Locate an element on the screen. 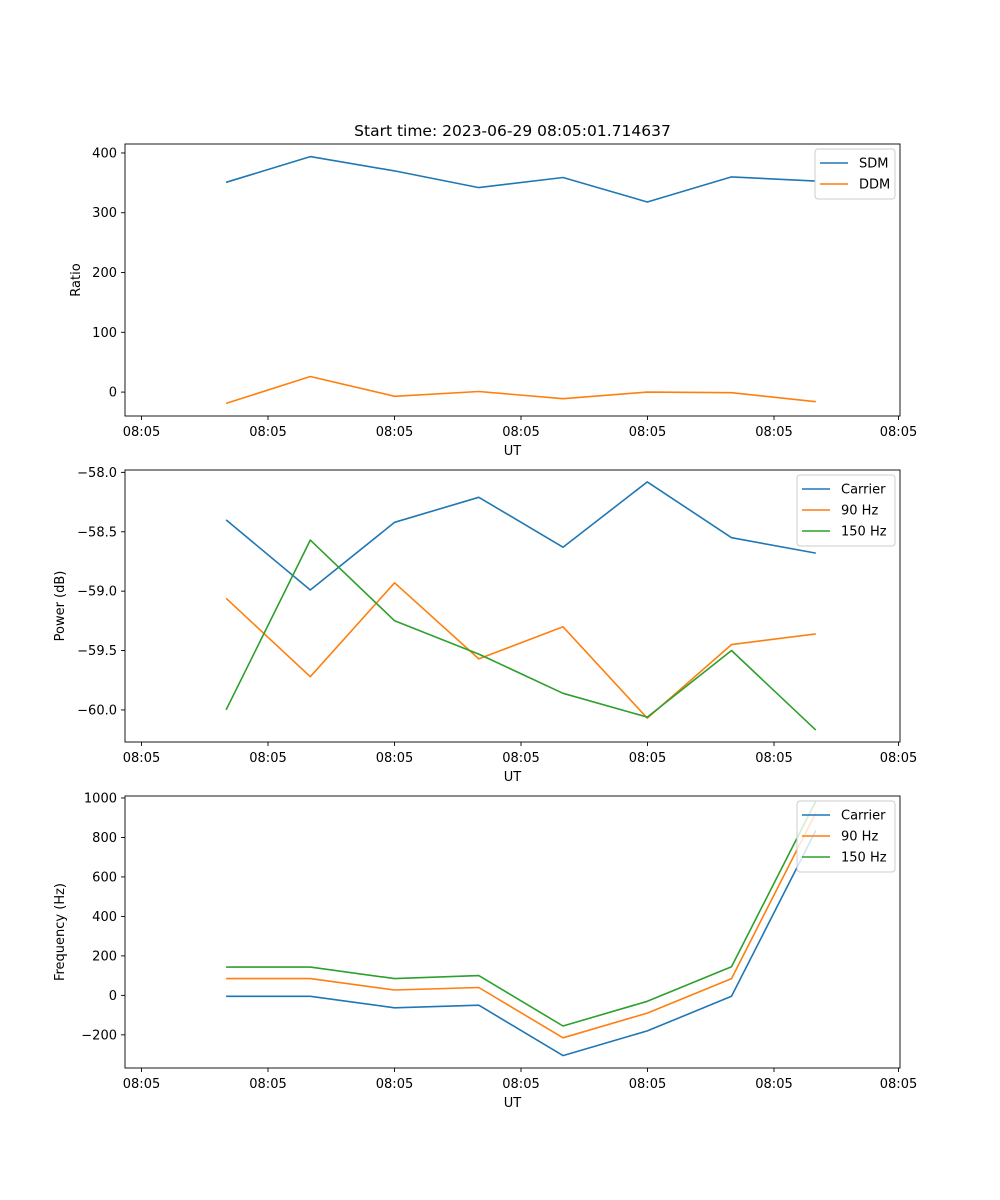 The image size is (1000, 1200). y-tick-label: 300 is located at coordinates (104, 213).